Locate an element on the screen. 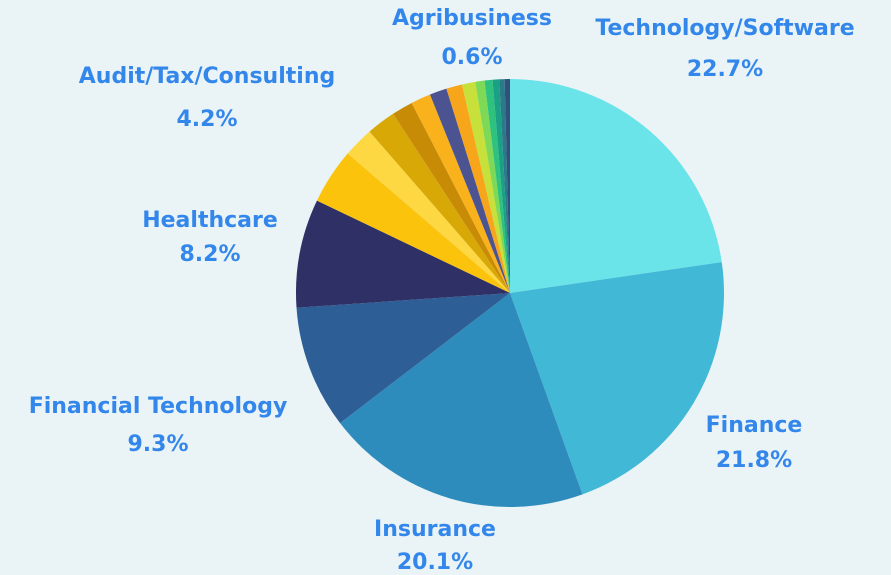 This screenshot has width=891, height=575. slice-label: Finance is located at coordinates (754, 425).